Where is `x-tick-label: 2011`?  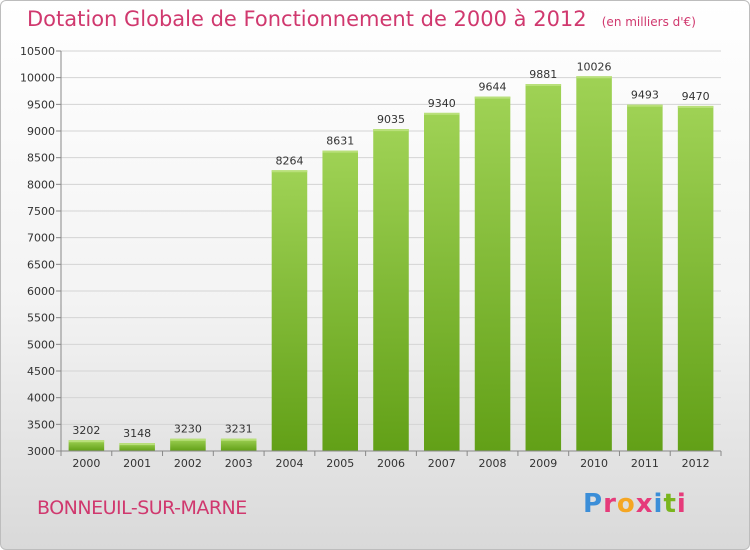 x-tick-label: 2011 is located at coordinates (645, 463).